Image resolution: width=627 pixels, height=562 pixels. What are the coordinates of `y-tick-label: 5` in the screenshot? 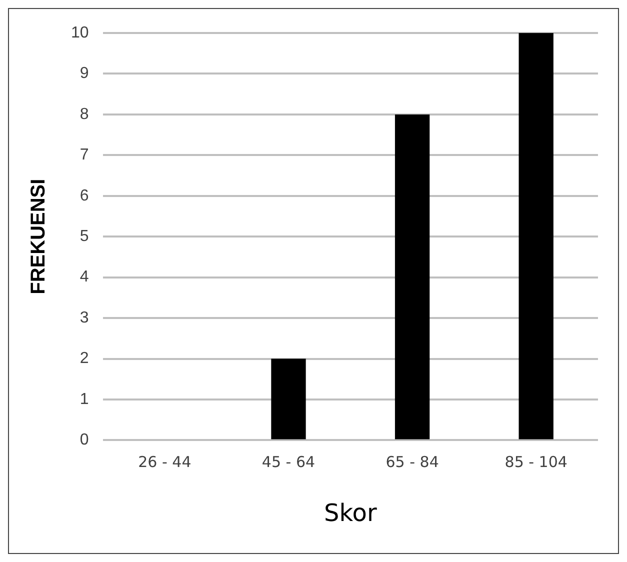 It's located at (84, 237).